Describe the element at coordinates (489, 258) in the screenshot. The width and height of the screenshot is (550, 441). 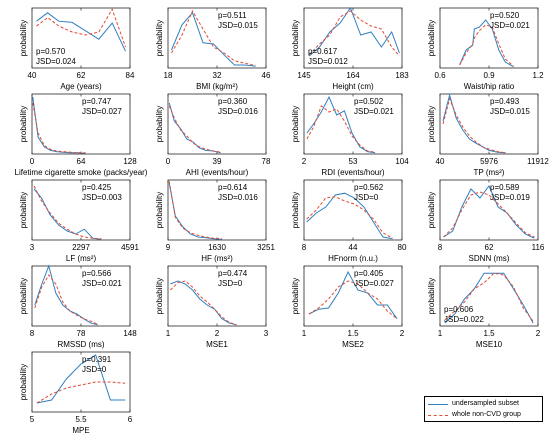
I see `x-axis-label: SDNN (ms)` at that location.